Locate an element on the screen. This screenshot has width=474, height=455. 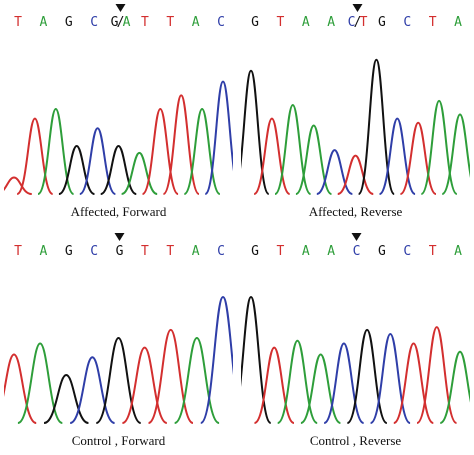
caption-affected-reverse: Affected, Reverse is located at coordinates (355, 211).